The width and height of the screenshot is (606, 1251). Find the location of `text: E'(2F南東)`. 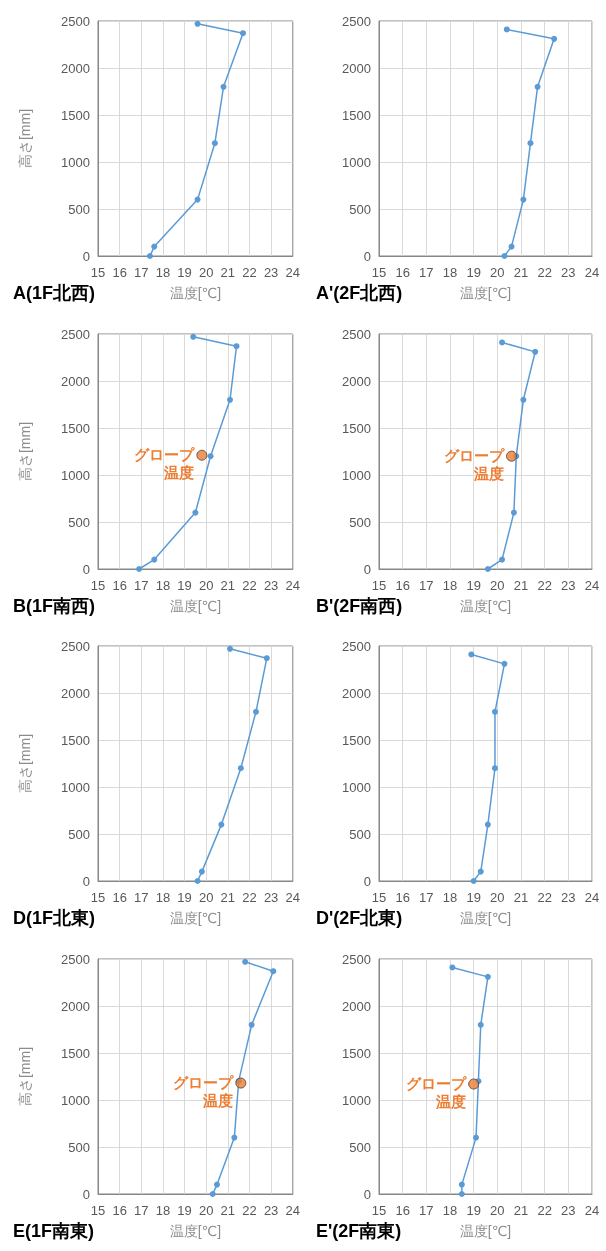

text: E'(2F南東) is located at coordinates (359, 1230).